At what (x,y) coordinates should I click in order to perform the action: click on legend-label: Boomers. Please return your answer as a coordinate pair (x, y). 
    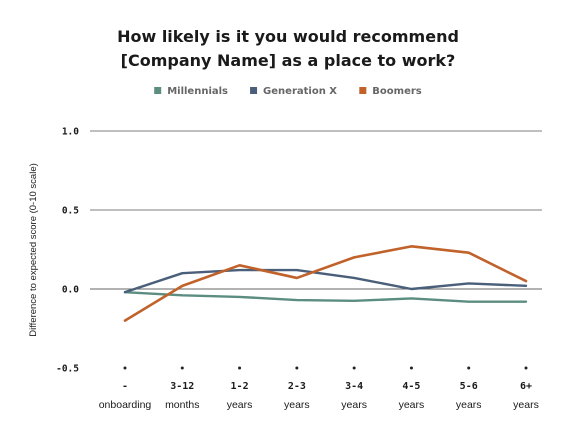
    Looking at the image, I should click on (396, 91).